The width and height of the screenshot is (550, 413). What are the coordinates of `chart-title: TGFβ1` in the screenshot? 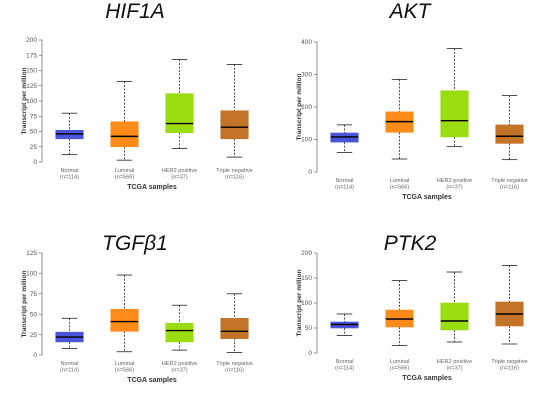 It's located at (135, 243).